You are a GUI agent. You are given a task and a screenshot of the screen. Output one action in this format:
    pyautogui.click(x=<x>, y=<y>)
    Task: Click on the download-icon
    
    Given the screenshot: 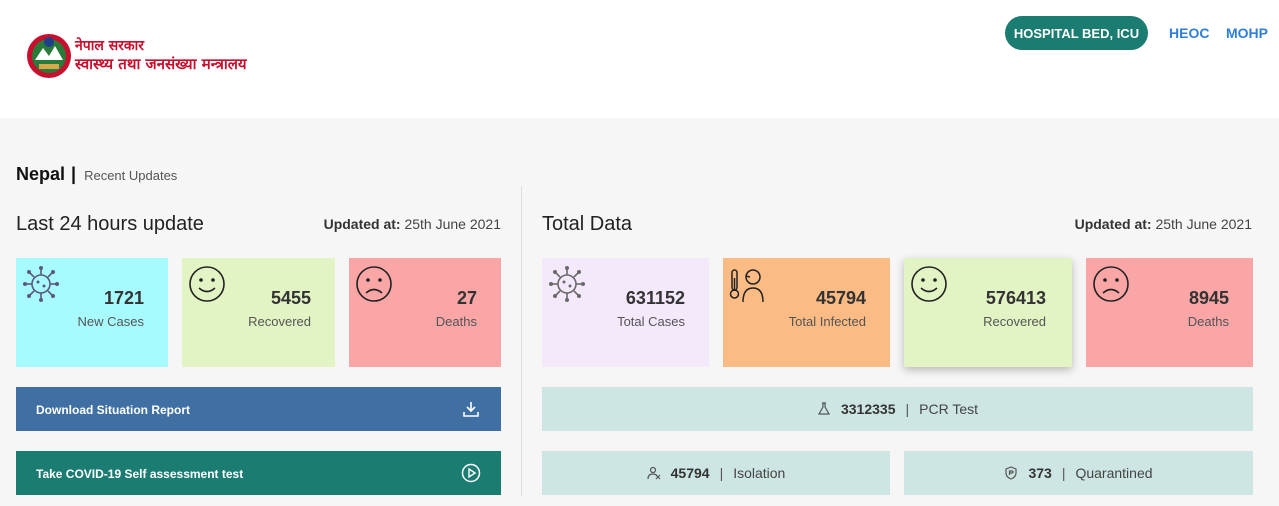 What is the action you would take?
    pyautogui.click(x=471, y=409)
    